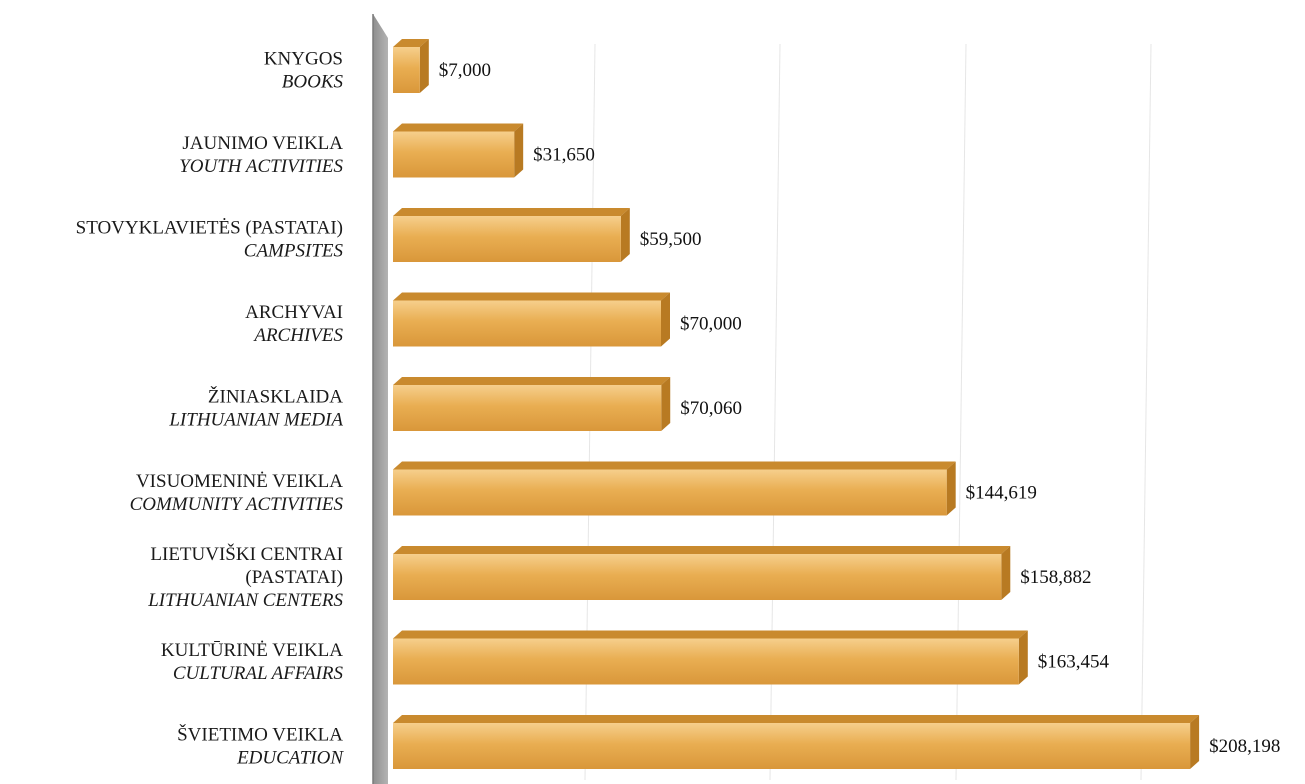  I want to click on category-label-lt: KNYGOS, so click(303, 59).